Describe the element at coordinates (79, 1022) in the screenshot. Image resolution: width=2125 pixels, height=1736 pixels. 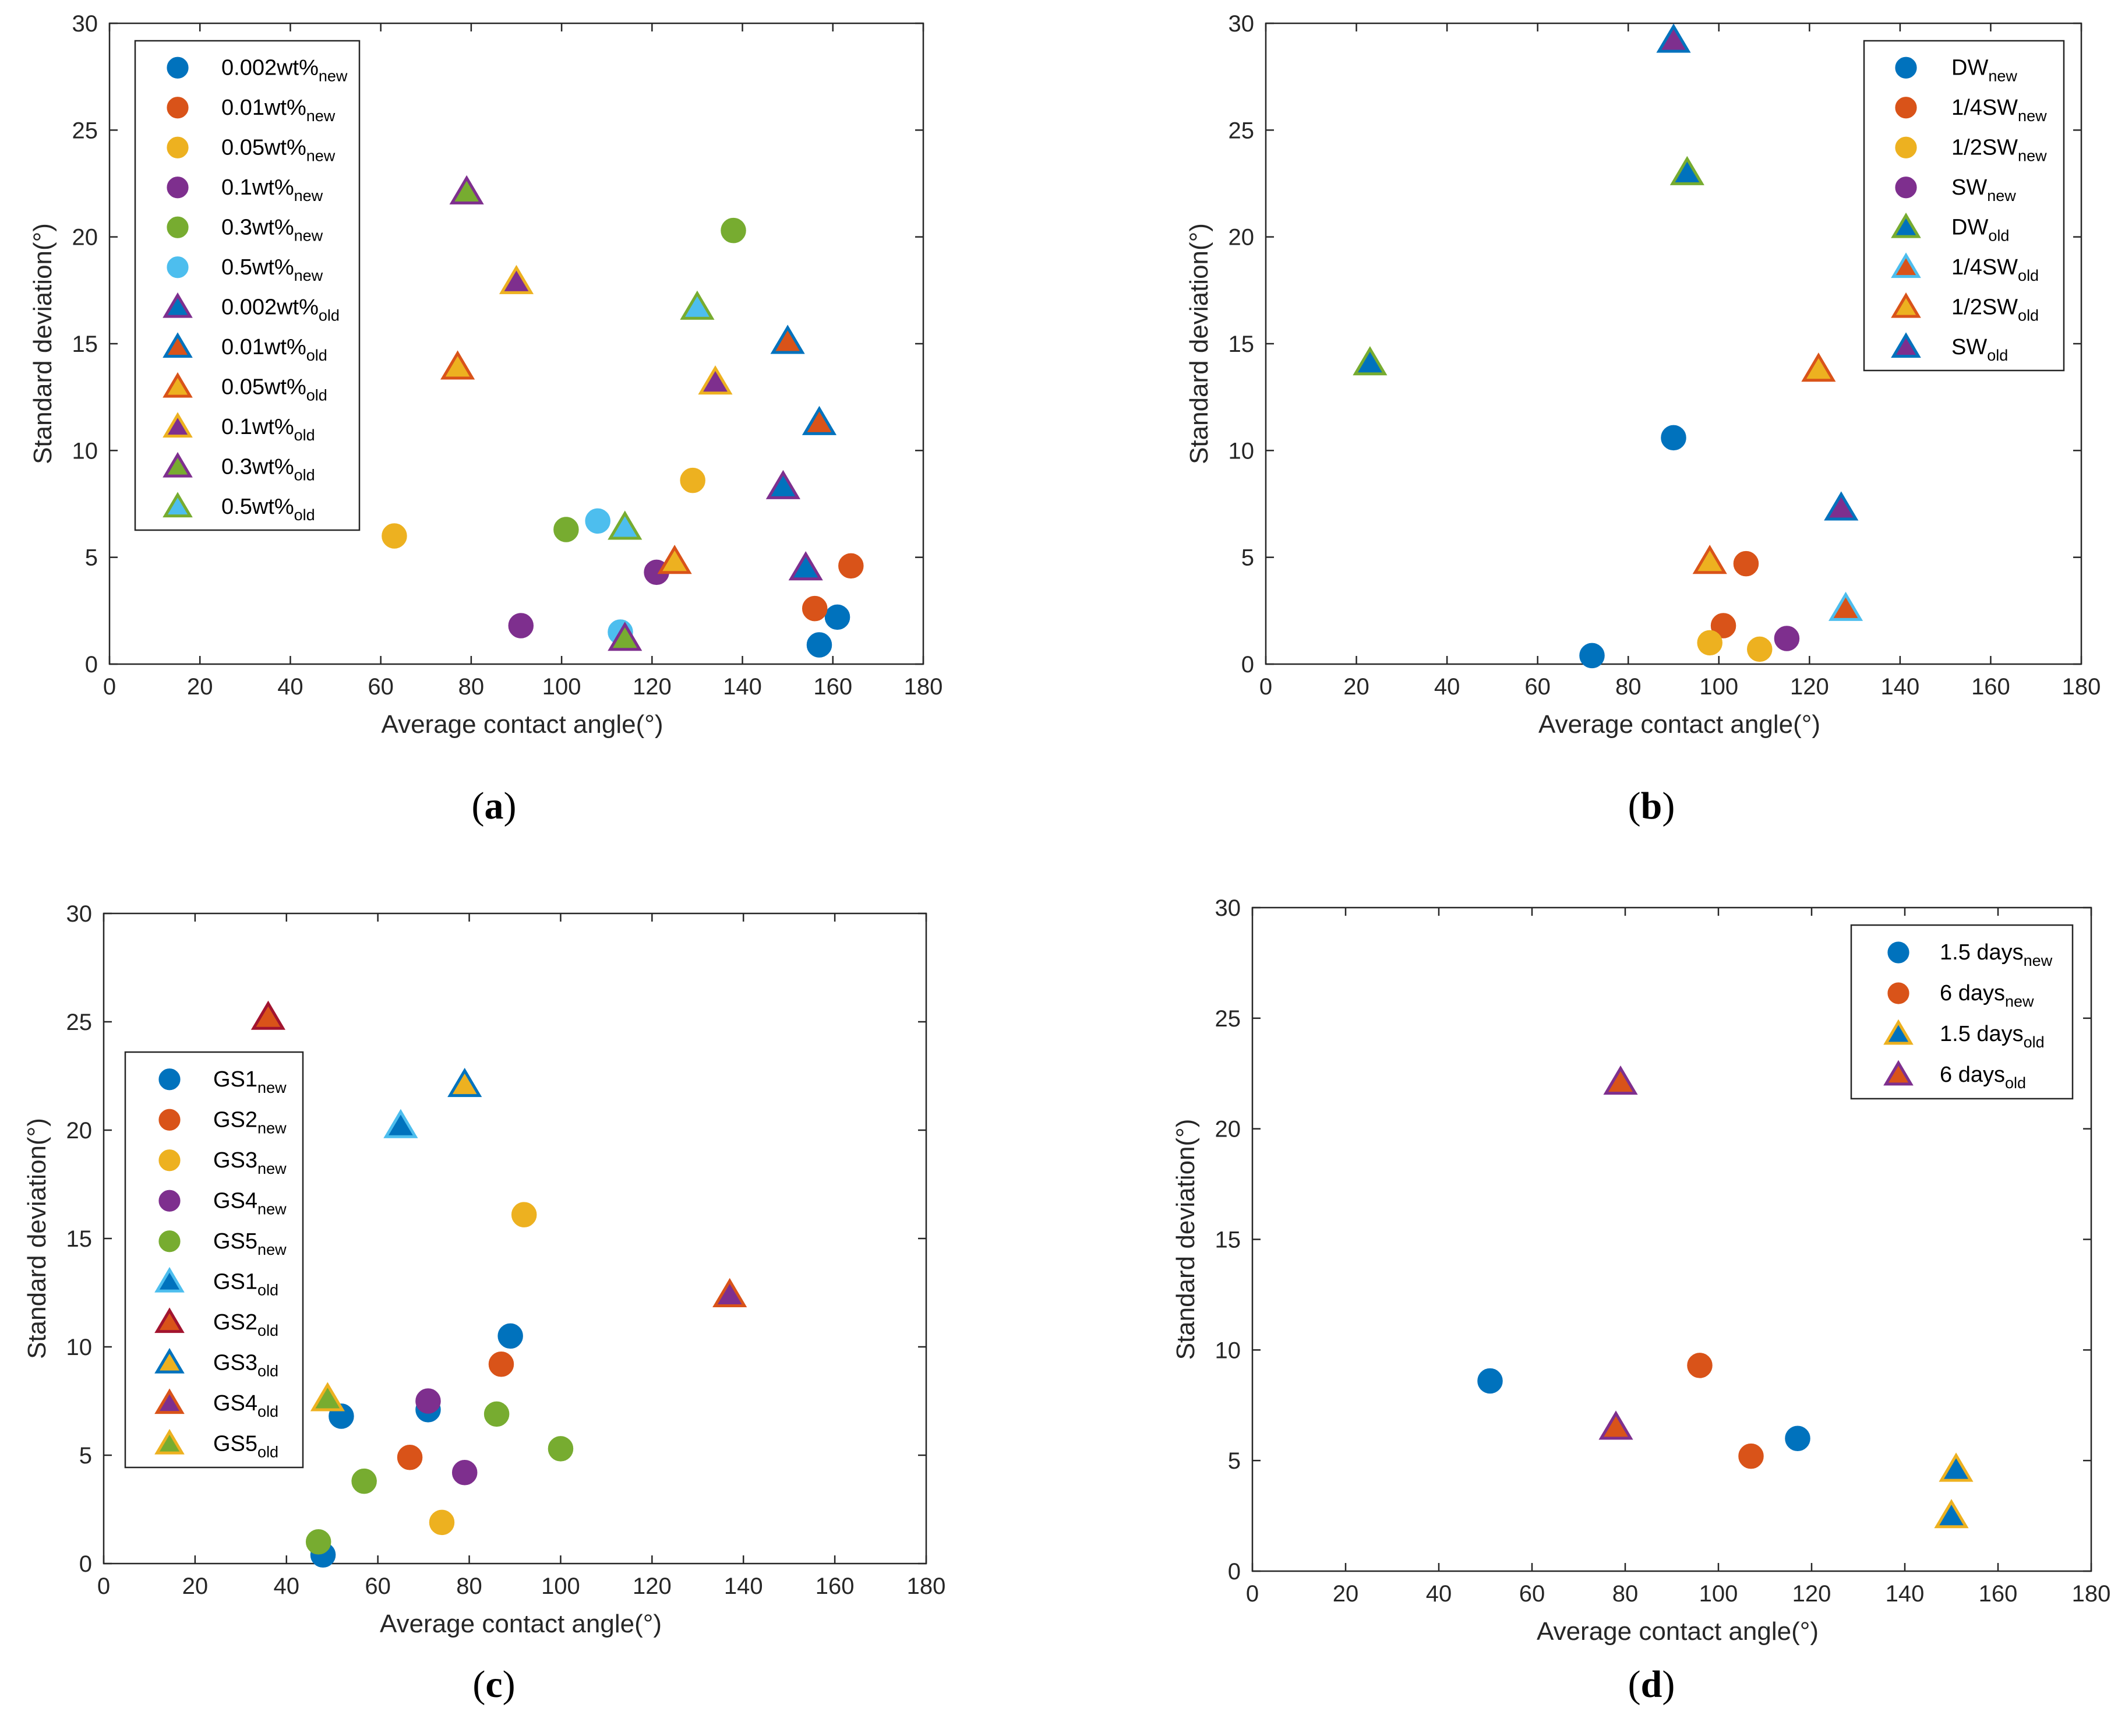
I see `y-tick-label: 25` at that location.